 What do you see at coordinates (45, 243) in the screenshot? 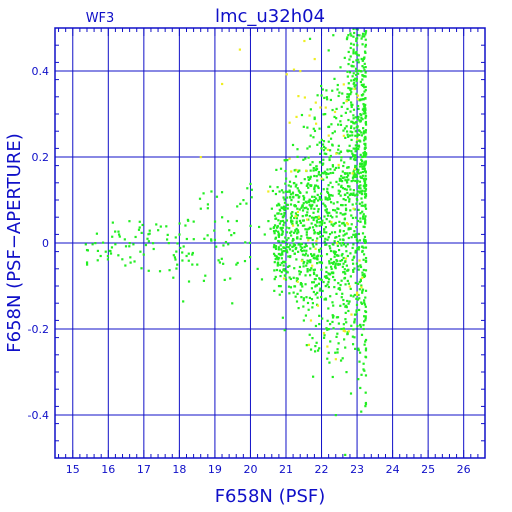
I see `y-tick-label: 0` at bounding box center [45, 243].